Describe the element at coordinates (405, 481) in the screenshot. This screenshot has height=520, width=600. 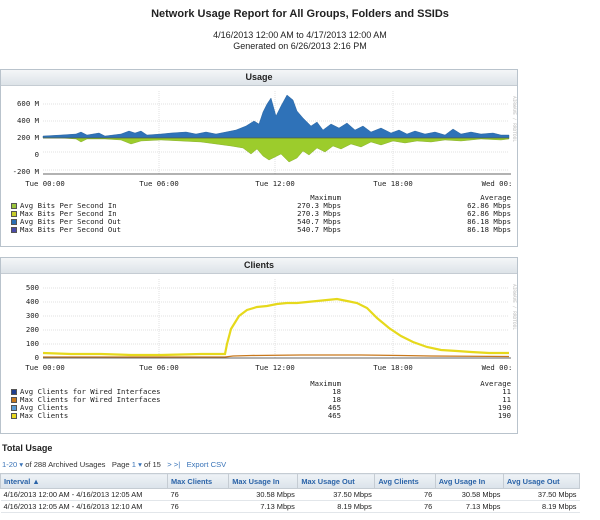
I see `column-header-avg-clients: Avg Clients` at that location.